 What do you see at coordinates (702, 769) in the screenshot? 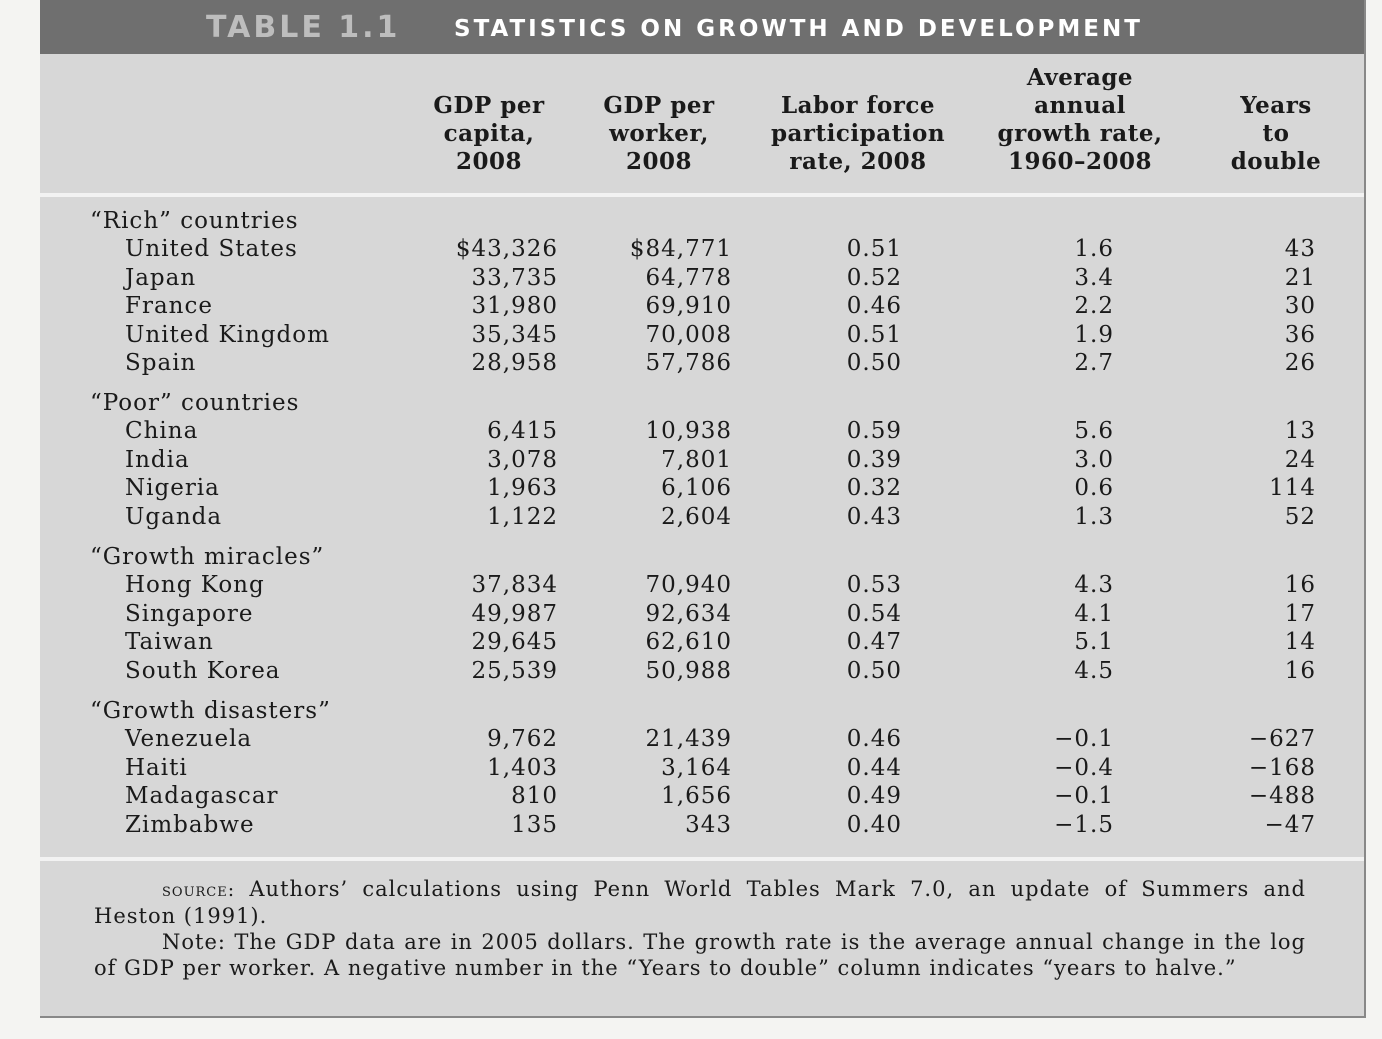
I see `table-row: Haiti 1,403 3,164 0.44 −0.4 −168` at bounding box center [702, 769].